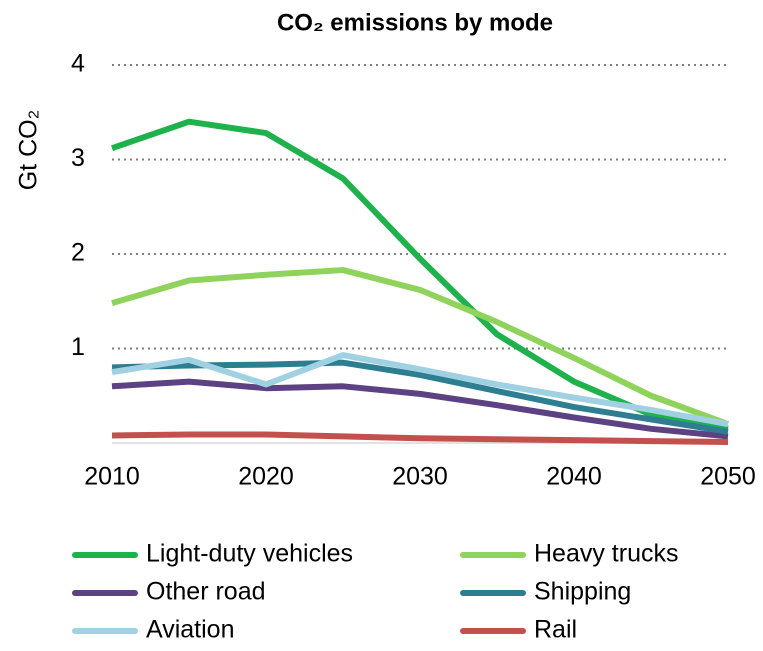 The width and height of the screenshot is (763, 651). Describe the element at coordinates (420, 477) in the screenshot. I see `x-tick-label: 2030` at that location.